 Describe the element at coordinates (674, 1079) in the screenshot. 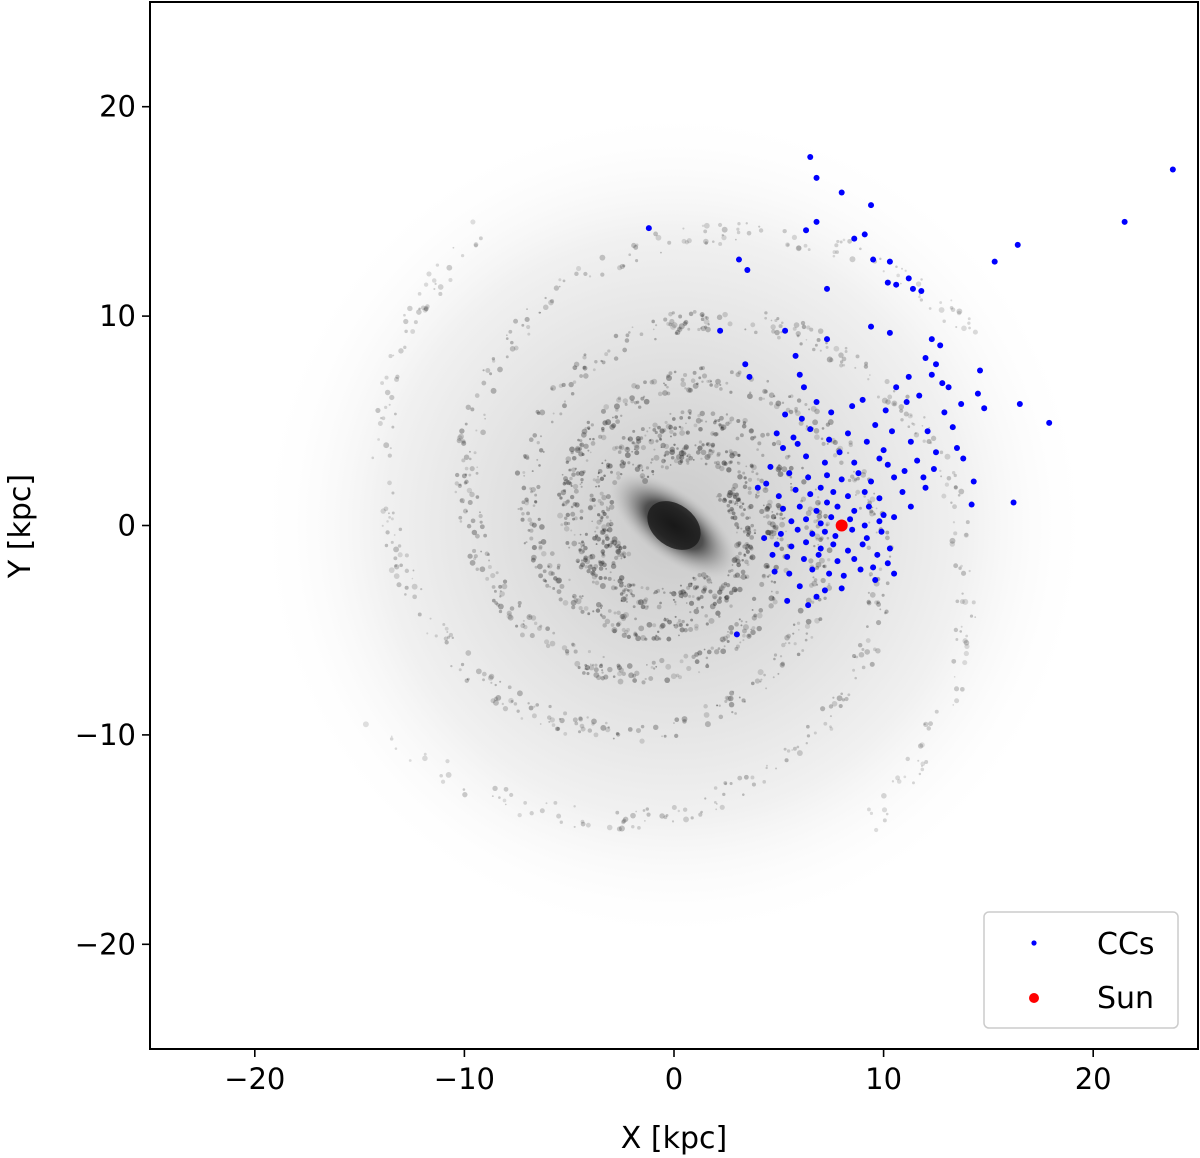

I see `x-tick-label: 0` at that location.